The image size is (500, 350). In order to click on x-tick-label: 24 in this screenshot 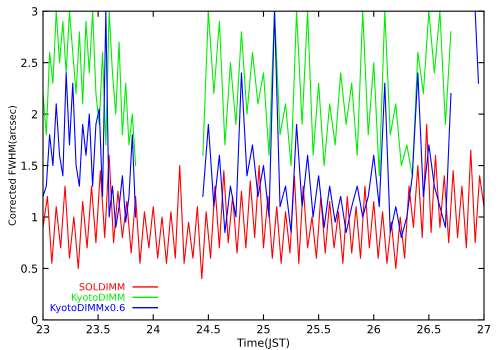, I will do `click(153, 329)`.